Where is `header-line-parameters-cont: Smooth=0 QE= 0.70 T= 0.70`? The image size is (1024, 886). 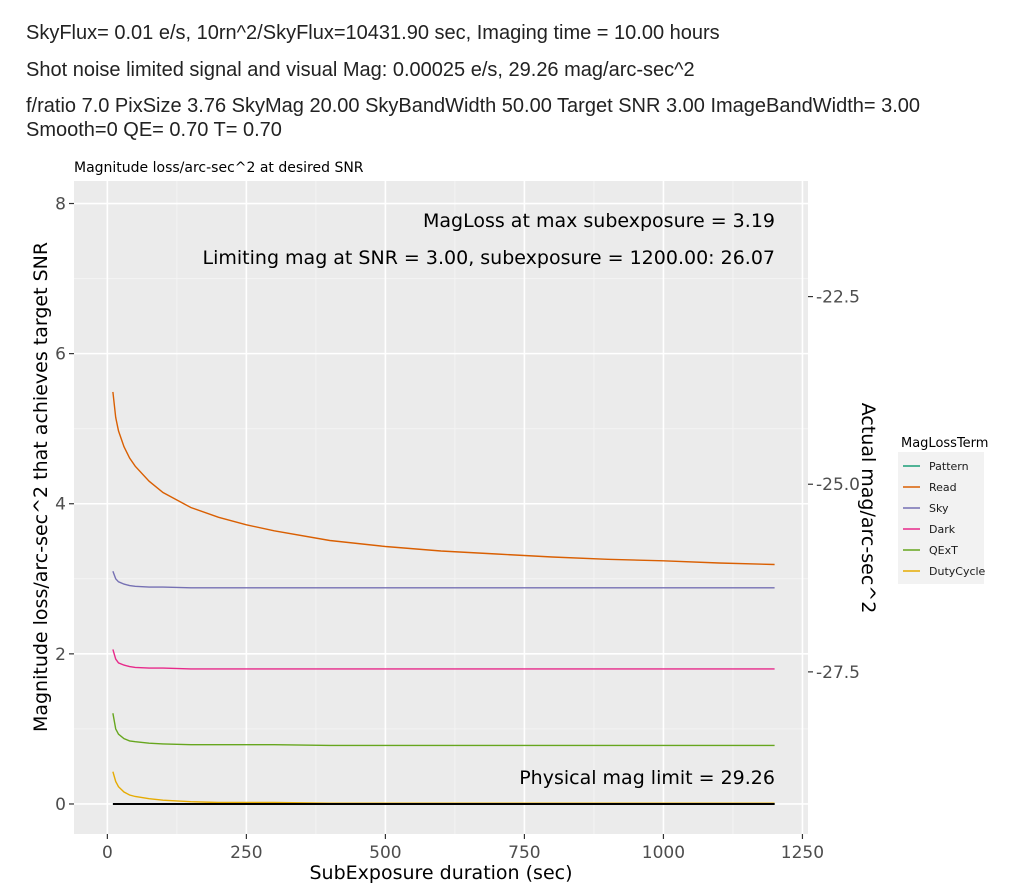
header-line-parameters-cont: Smooth=0 QE= 0.70 T= 0.70 is located at coordinates (154, 130).